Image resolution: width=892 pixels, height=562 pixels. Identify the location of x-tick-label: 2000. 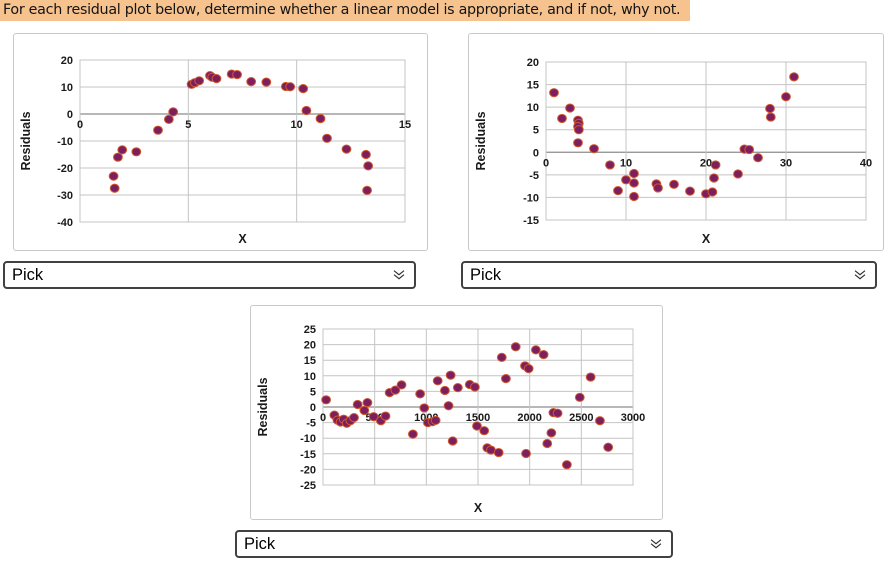
(529, 418).